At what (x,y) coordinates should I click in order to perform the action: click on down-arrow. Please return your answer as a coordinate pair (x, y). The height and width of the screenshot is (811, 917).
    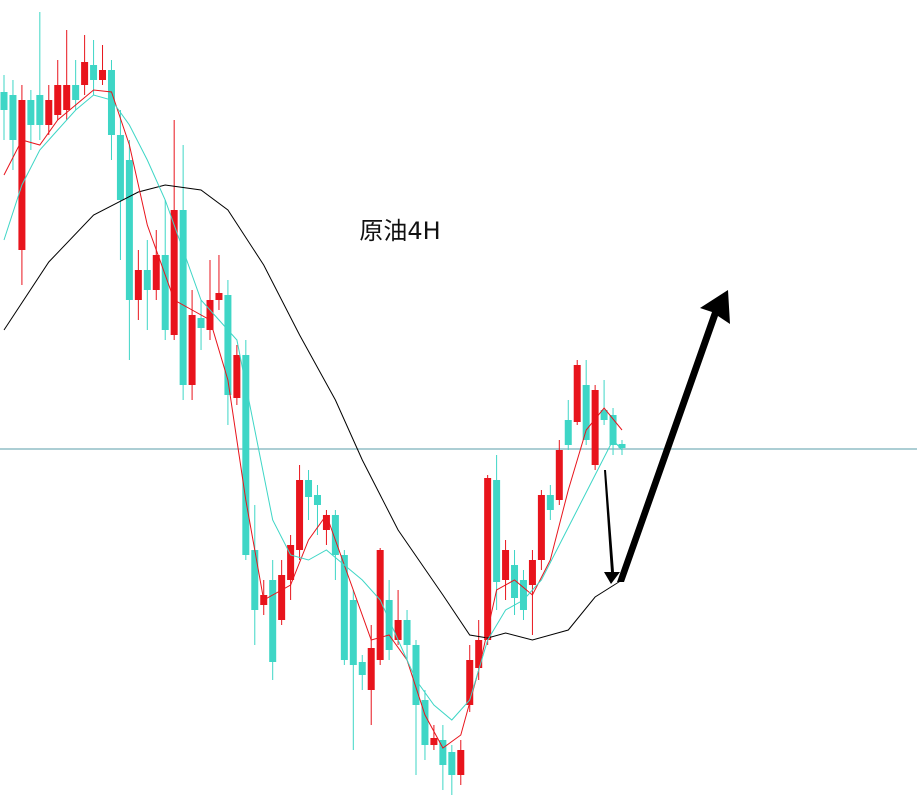
    Looking at the image, I should click on (612, 527).